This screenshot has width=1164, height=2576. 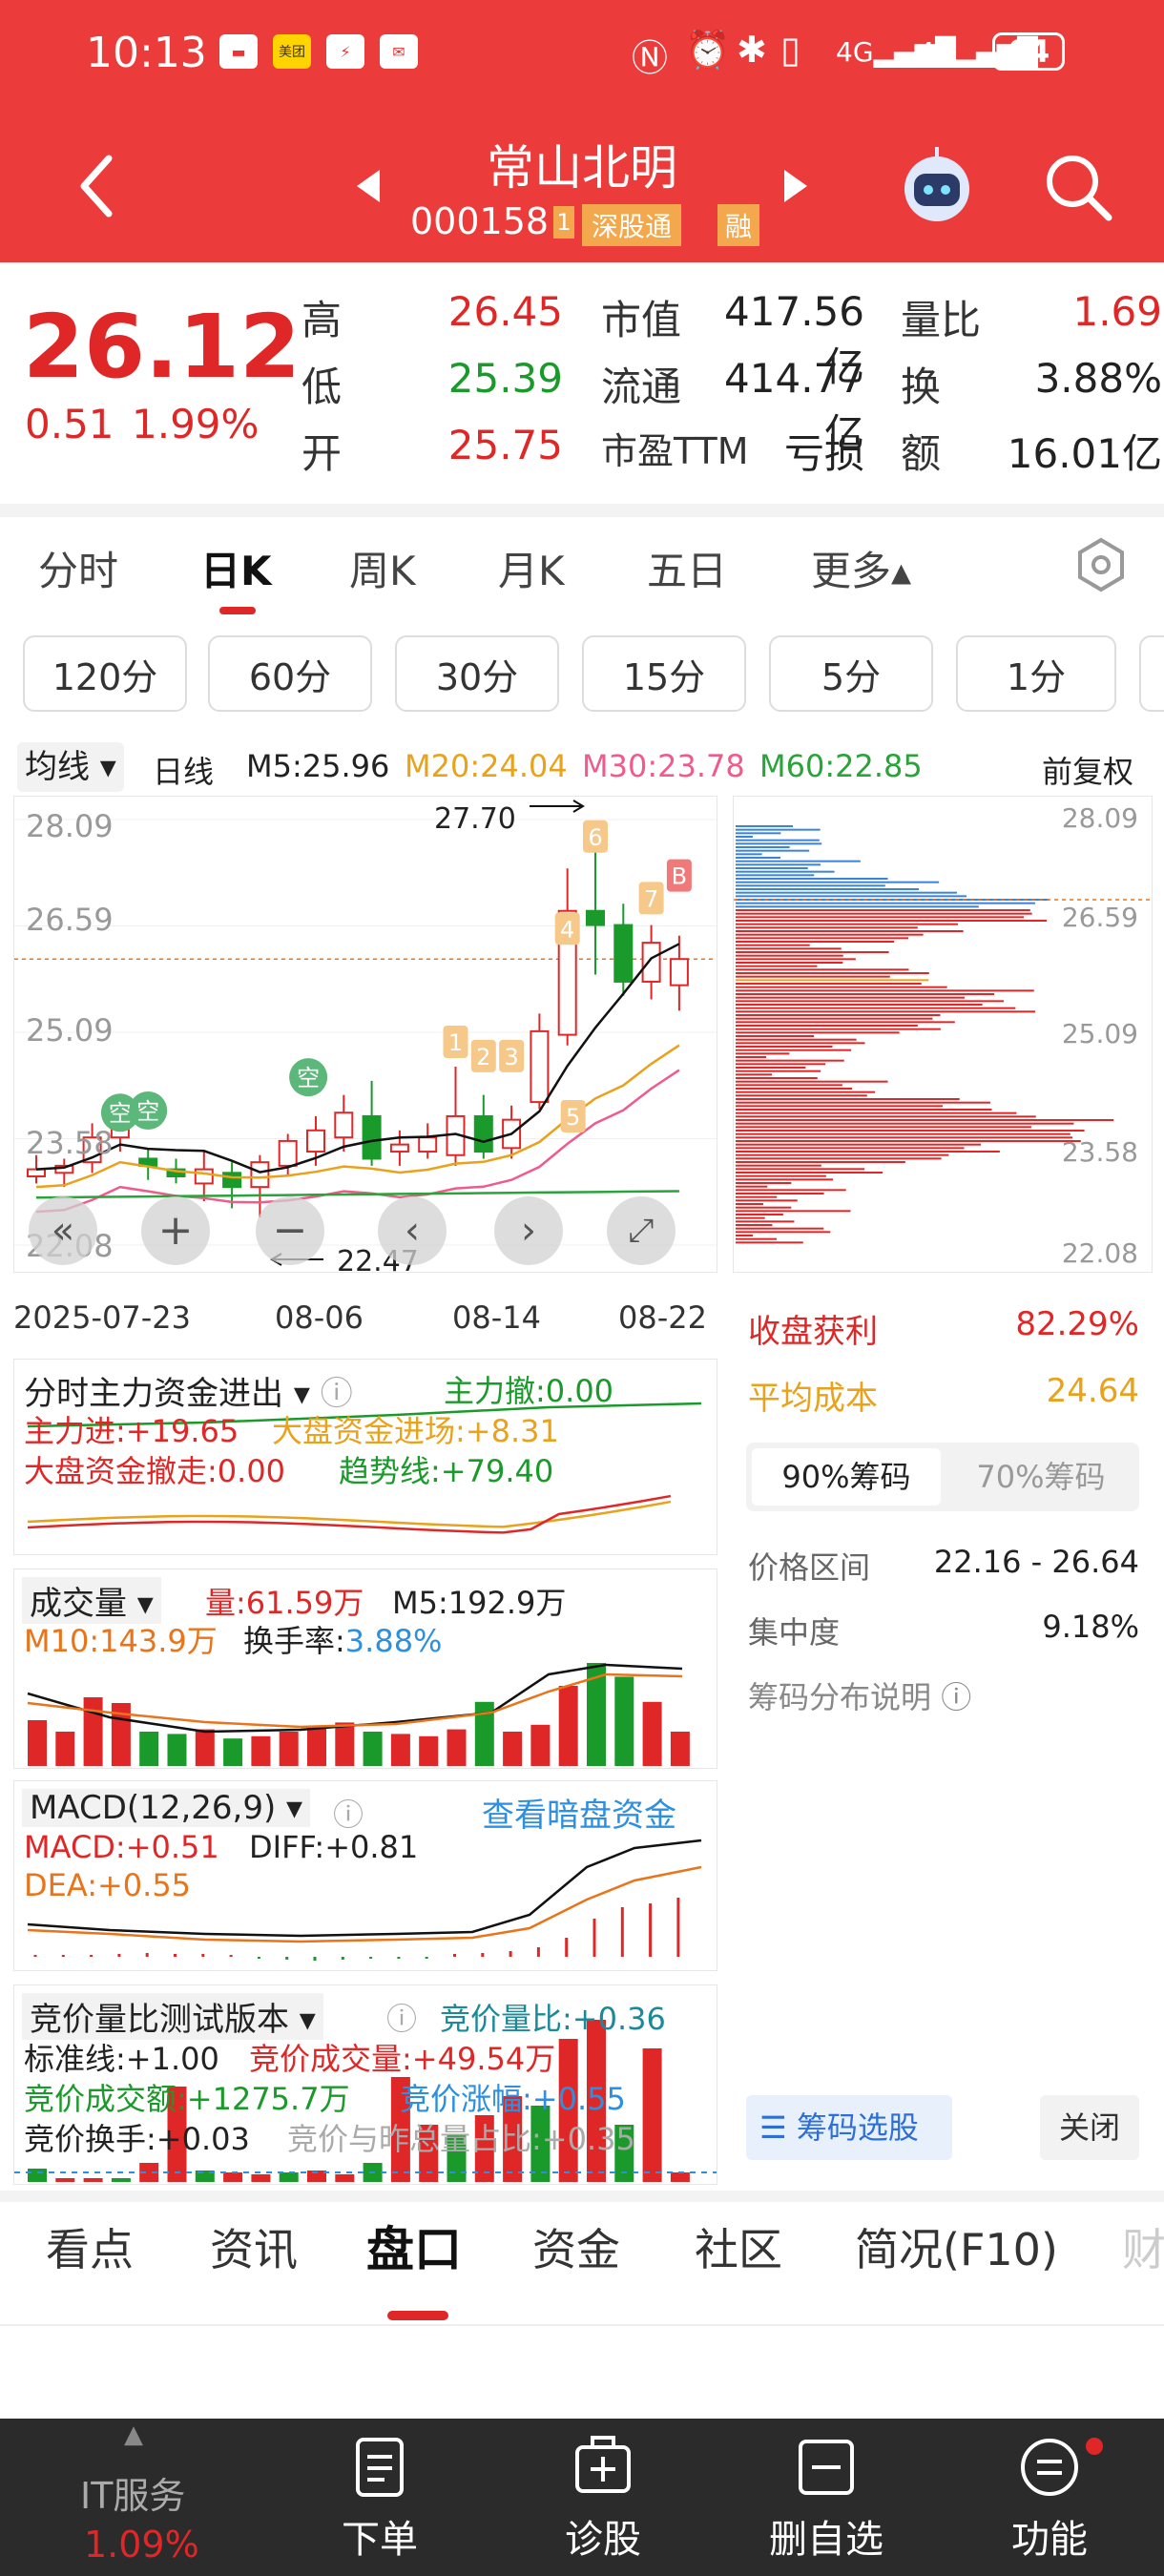 What do you see at coordinates (92, 1600) in the screenshot?
I see `volume-selector: 成交量 ▾` at bounding box center [92, 1600].